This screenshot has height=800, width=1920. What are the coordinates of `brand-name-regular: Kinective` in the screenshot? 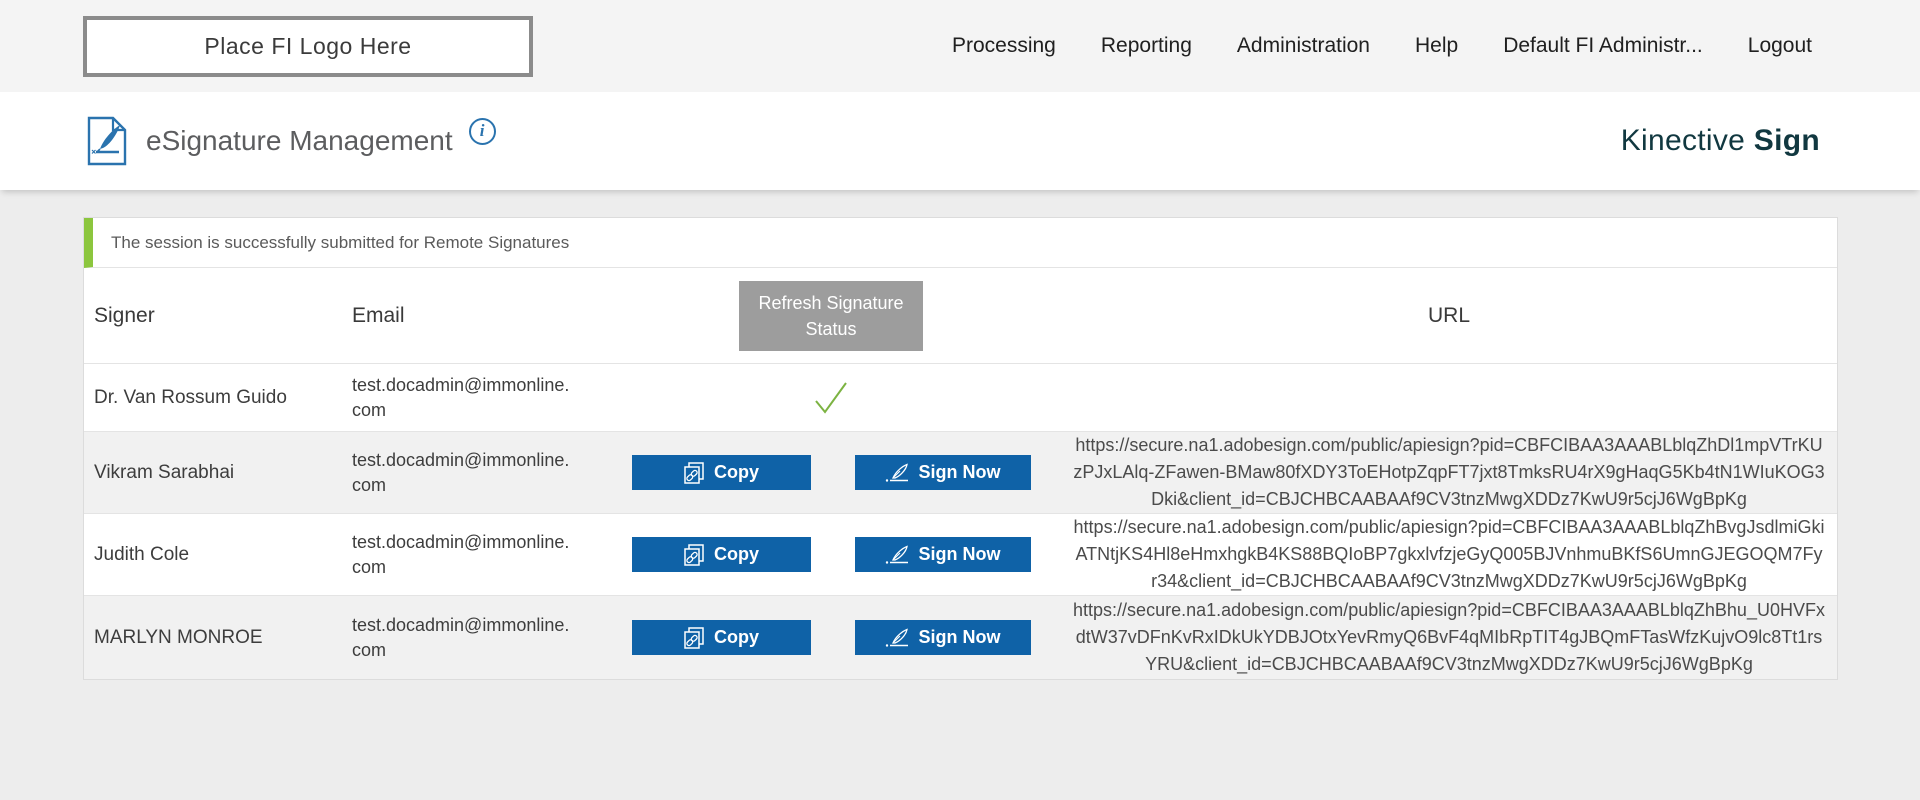 It's located at (1683, 140).